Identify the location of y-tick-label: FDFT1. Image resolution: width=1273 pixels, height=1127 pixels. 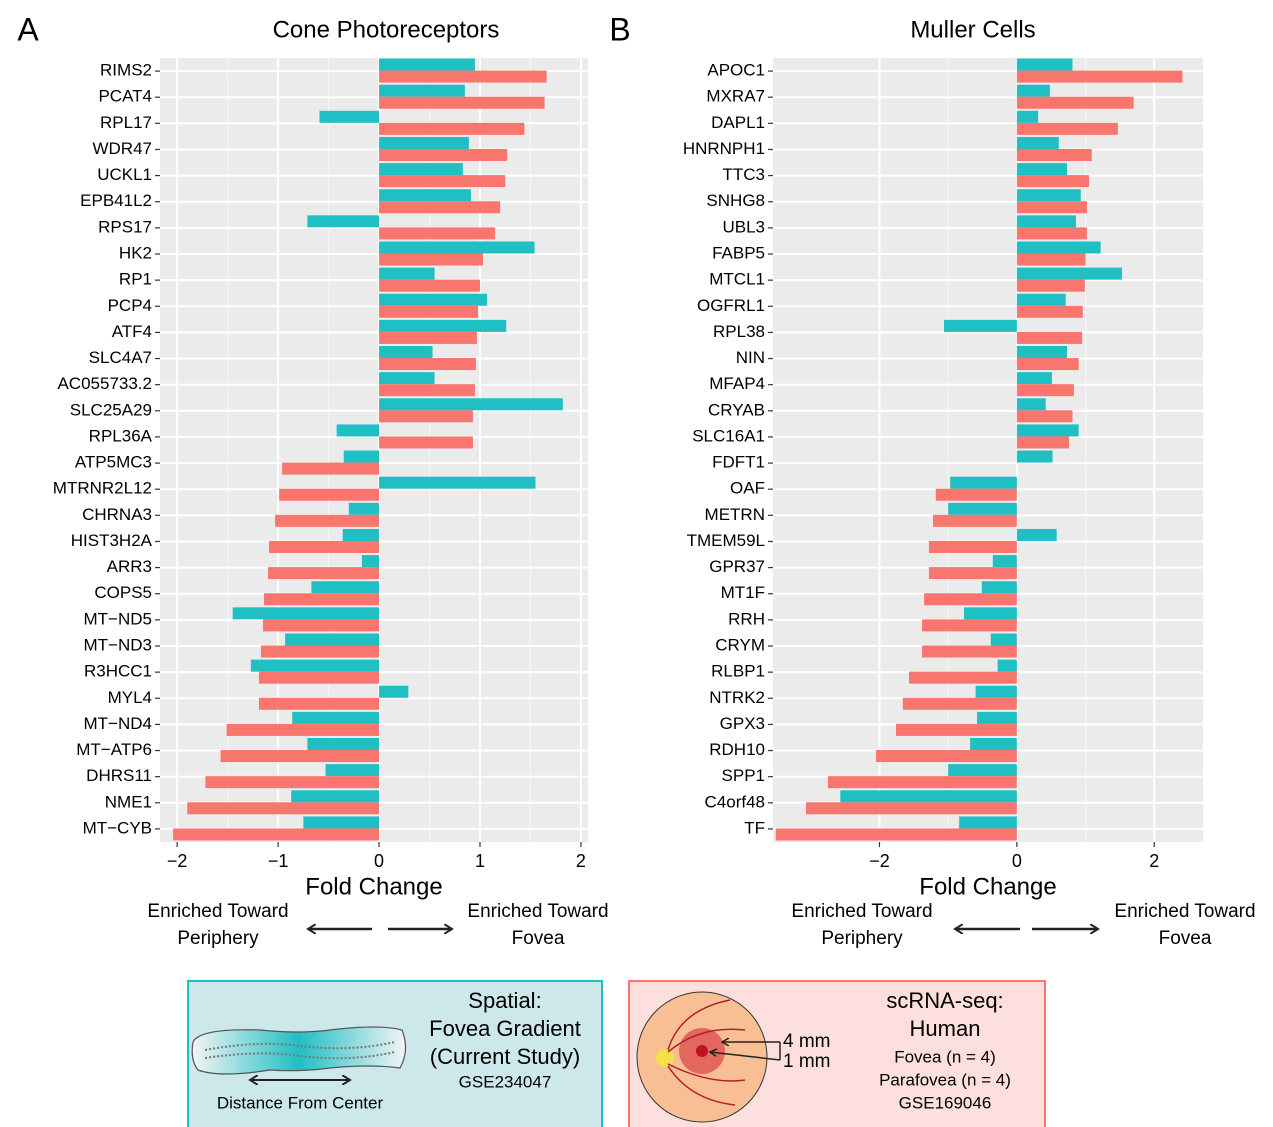
(738, 462).